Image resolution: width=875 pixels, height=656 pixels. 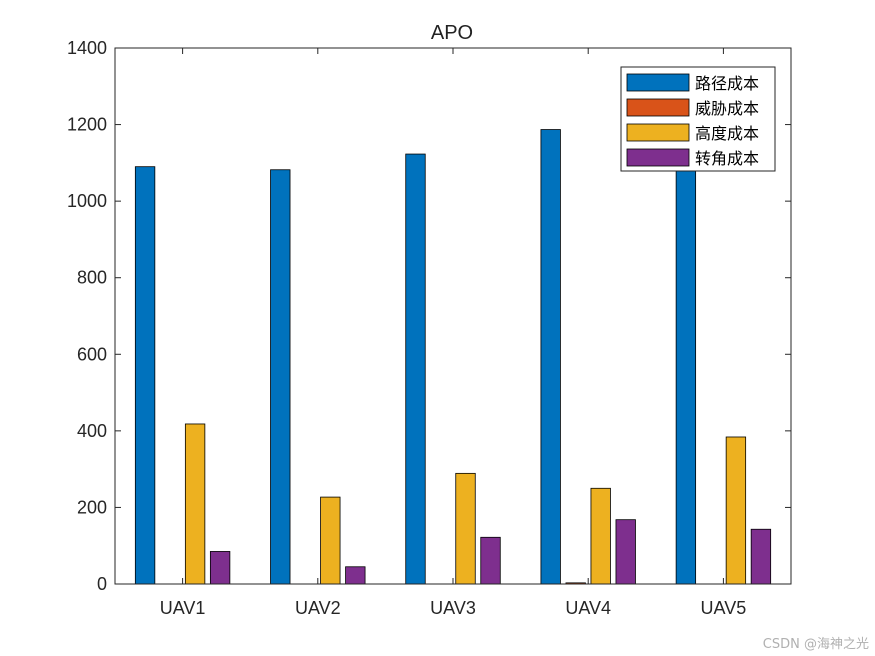 I want to click on y-tick-label: 1000, so click(x=87, y=201).